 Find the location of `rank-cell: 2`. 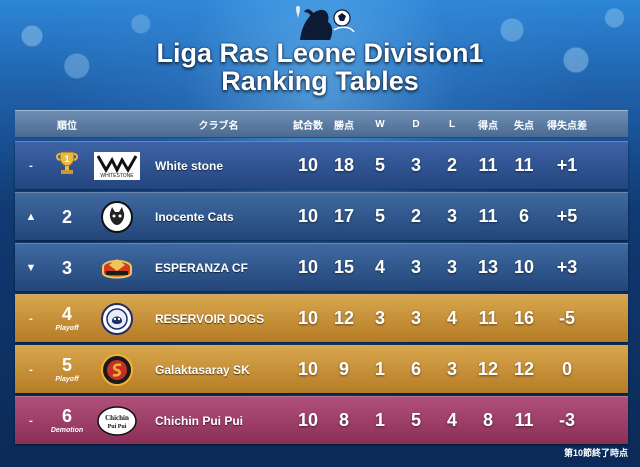

rank-cell: 2 is located at coordinates (67, 217).